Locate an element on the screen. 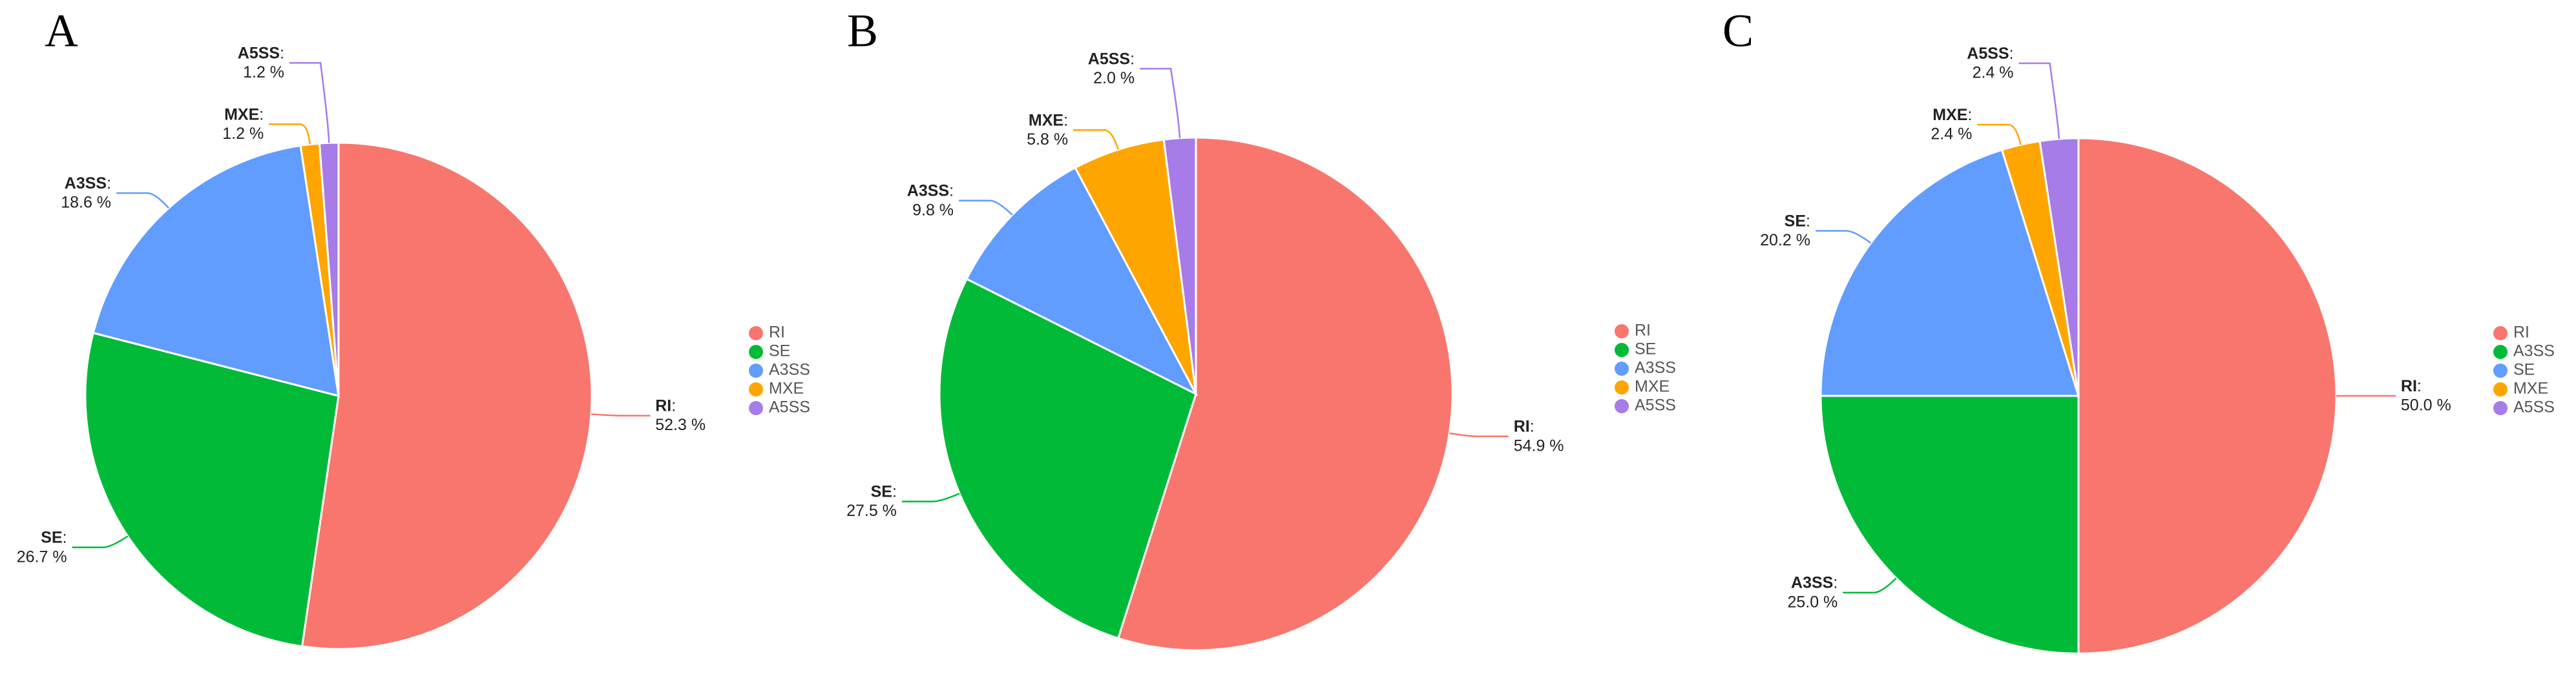  data-label-value: 2.0 % is located at coordinates (1114, 78).